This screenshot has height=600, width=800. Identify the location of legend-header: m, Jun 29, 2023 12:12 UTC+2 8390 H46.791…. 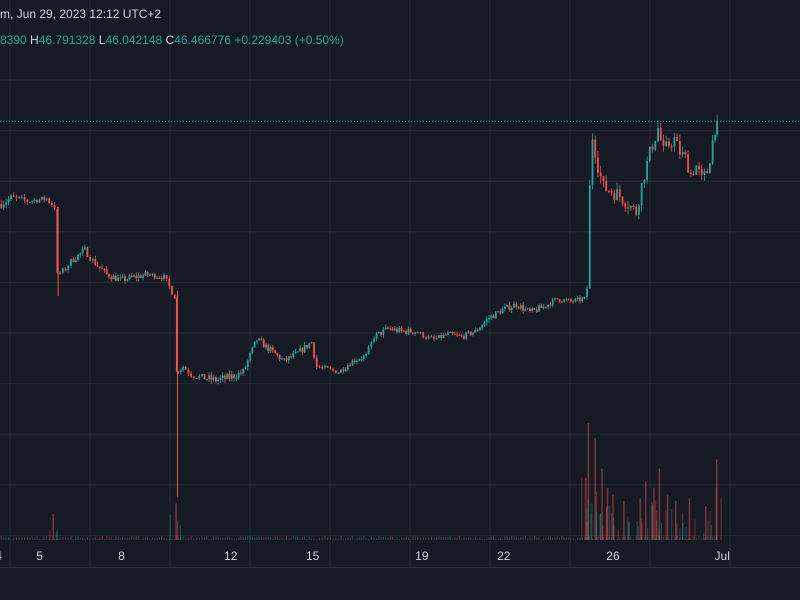
(400, 26).